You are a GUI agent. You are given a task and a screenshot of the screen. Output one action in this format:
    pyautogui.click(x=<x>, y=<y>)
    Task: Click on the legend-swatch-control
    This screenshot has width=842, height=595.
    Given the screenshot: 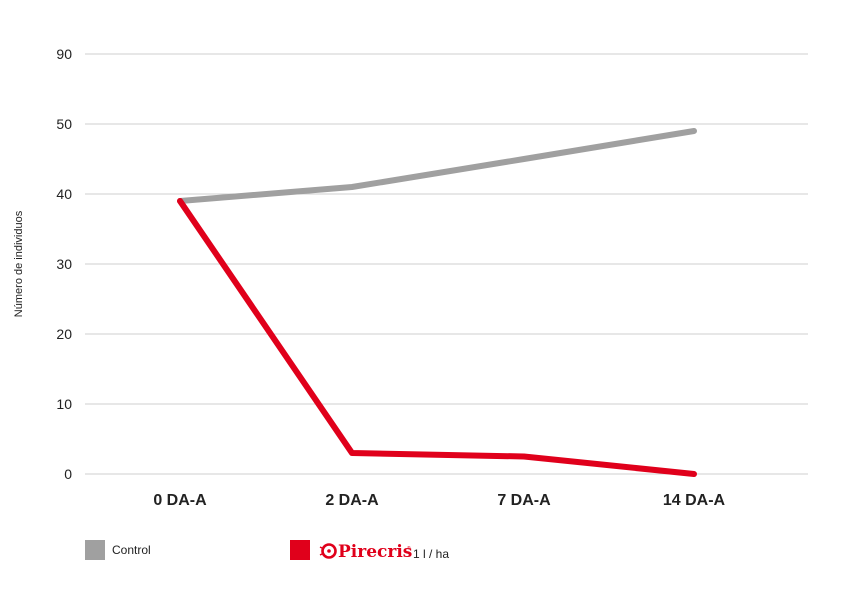 What is the action you would take?
    pyautogui.click(x=95, y=550)
    